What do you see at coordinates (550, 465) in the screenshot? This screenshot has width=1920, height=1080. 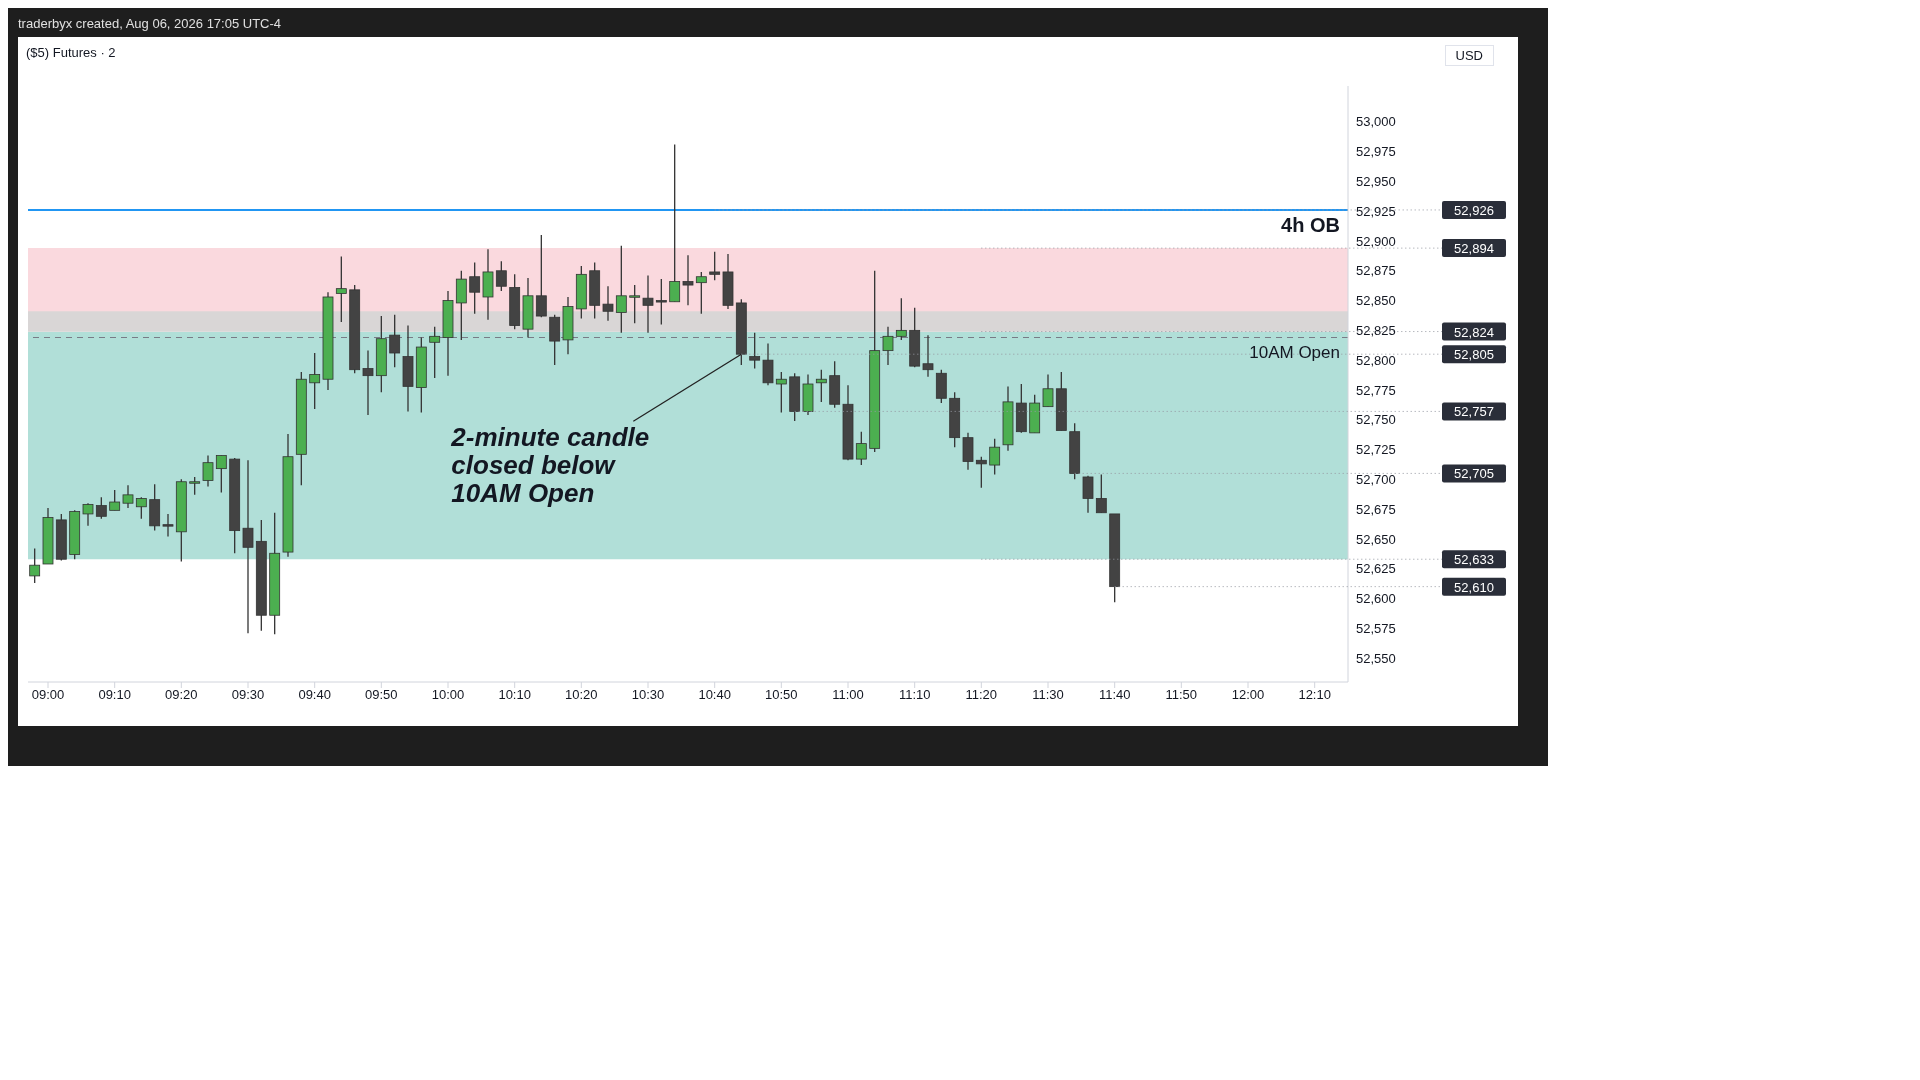 I see `annotation: 2-minute candle closed below 10AM Open` at bounding box center [550, 465].